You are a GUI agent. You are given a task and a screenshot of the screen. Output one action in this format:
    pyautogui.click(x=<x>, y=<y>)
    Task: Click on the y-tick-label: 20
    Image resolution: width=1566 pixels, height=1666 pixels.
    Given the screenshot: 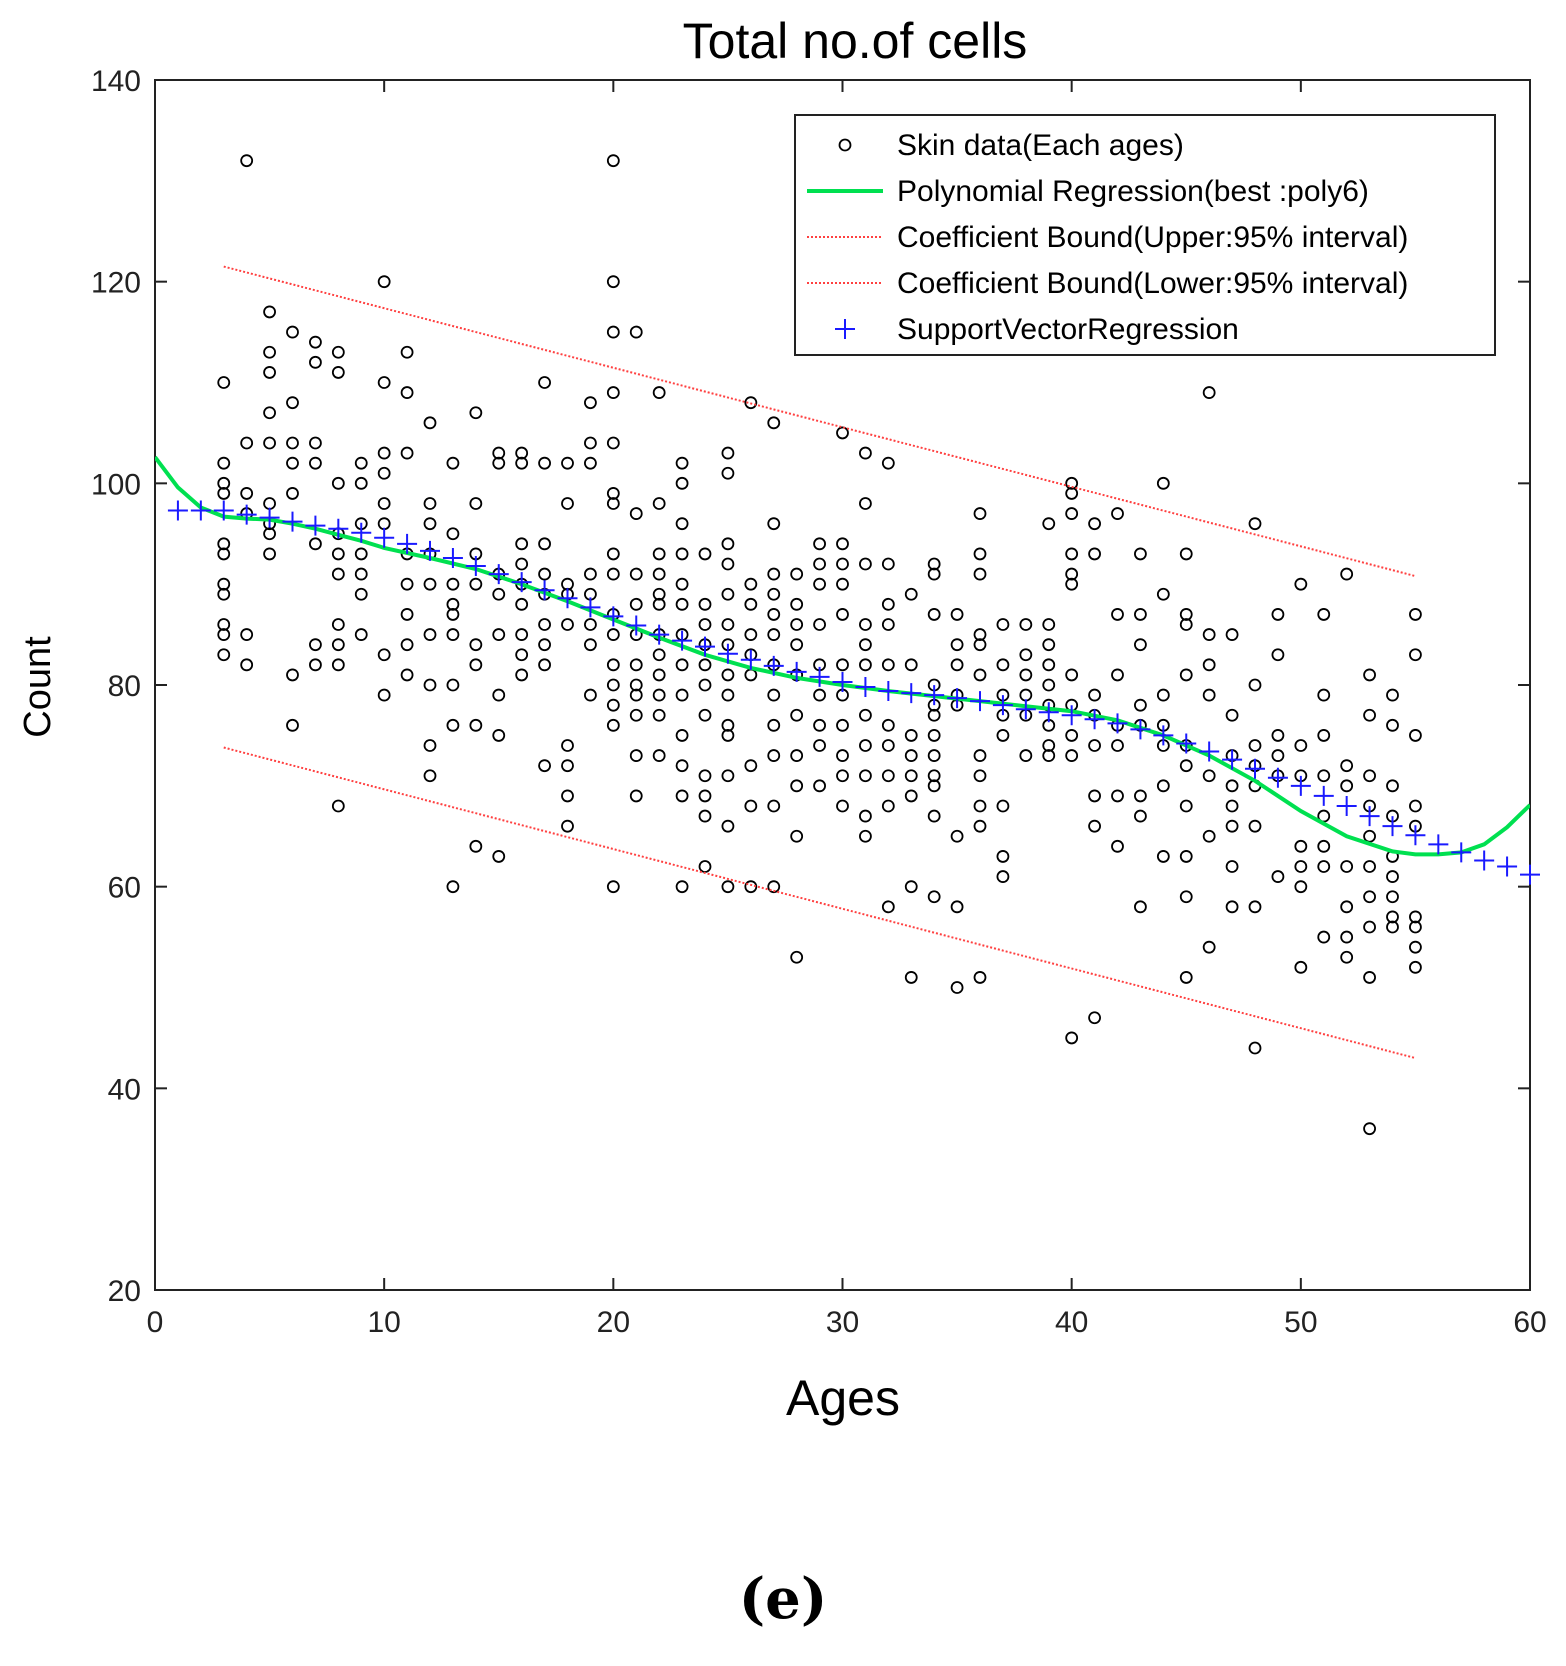 What is the action you would take?
    pyautogui.click(x=124, y=1291)
    